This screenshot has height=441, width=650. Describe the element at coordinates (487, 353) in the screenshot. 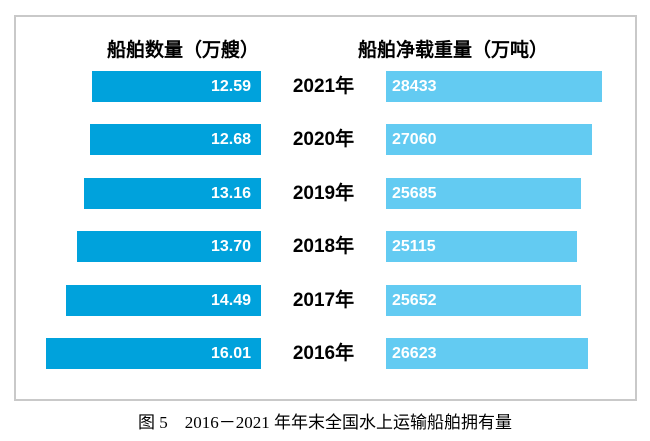

I see `deadweight-bar: 26623` at that location.